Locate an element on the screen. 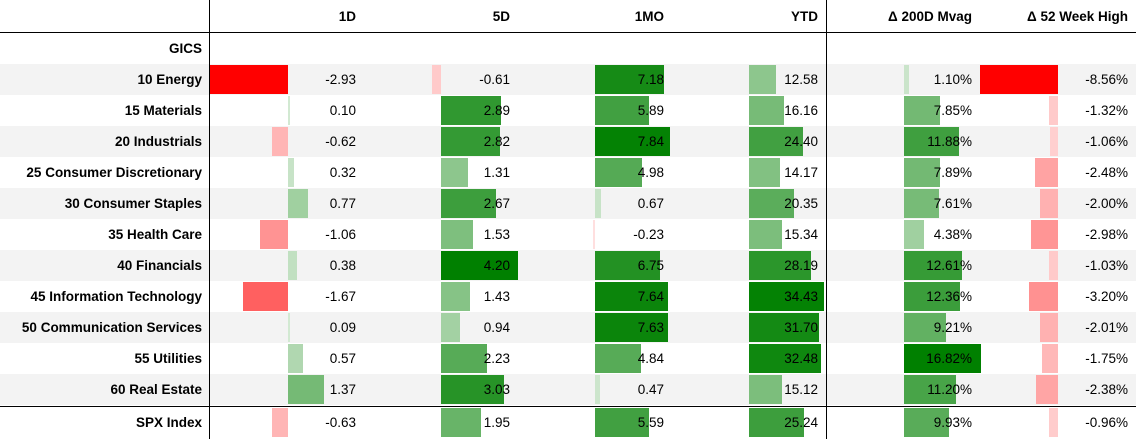  table-cell-value: 20.35 is located at coordinates (801, 203).